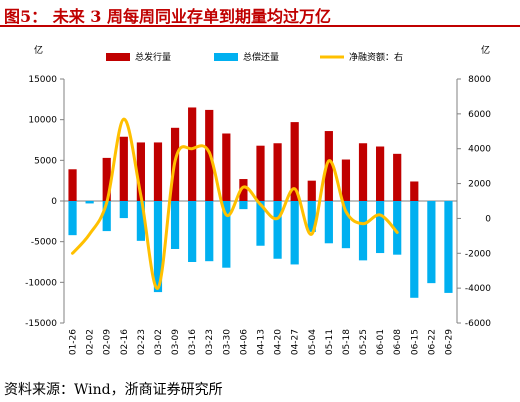 Image resolution: width=520 pixels, height=402 pixels. Describe the element at coordinates (330, 342) in the screenshot. I see `x-axis-label: 05-11` at that location.